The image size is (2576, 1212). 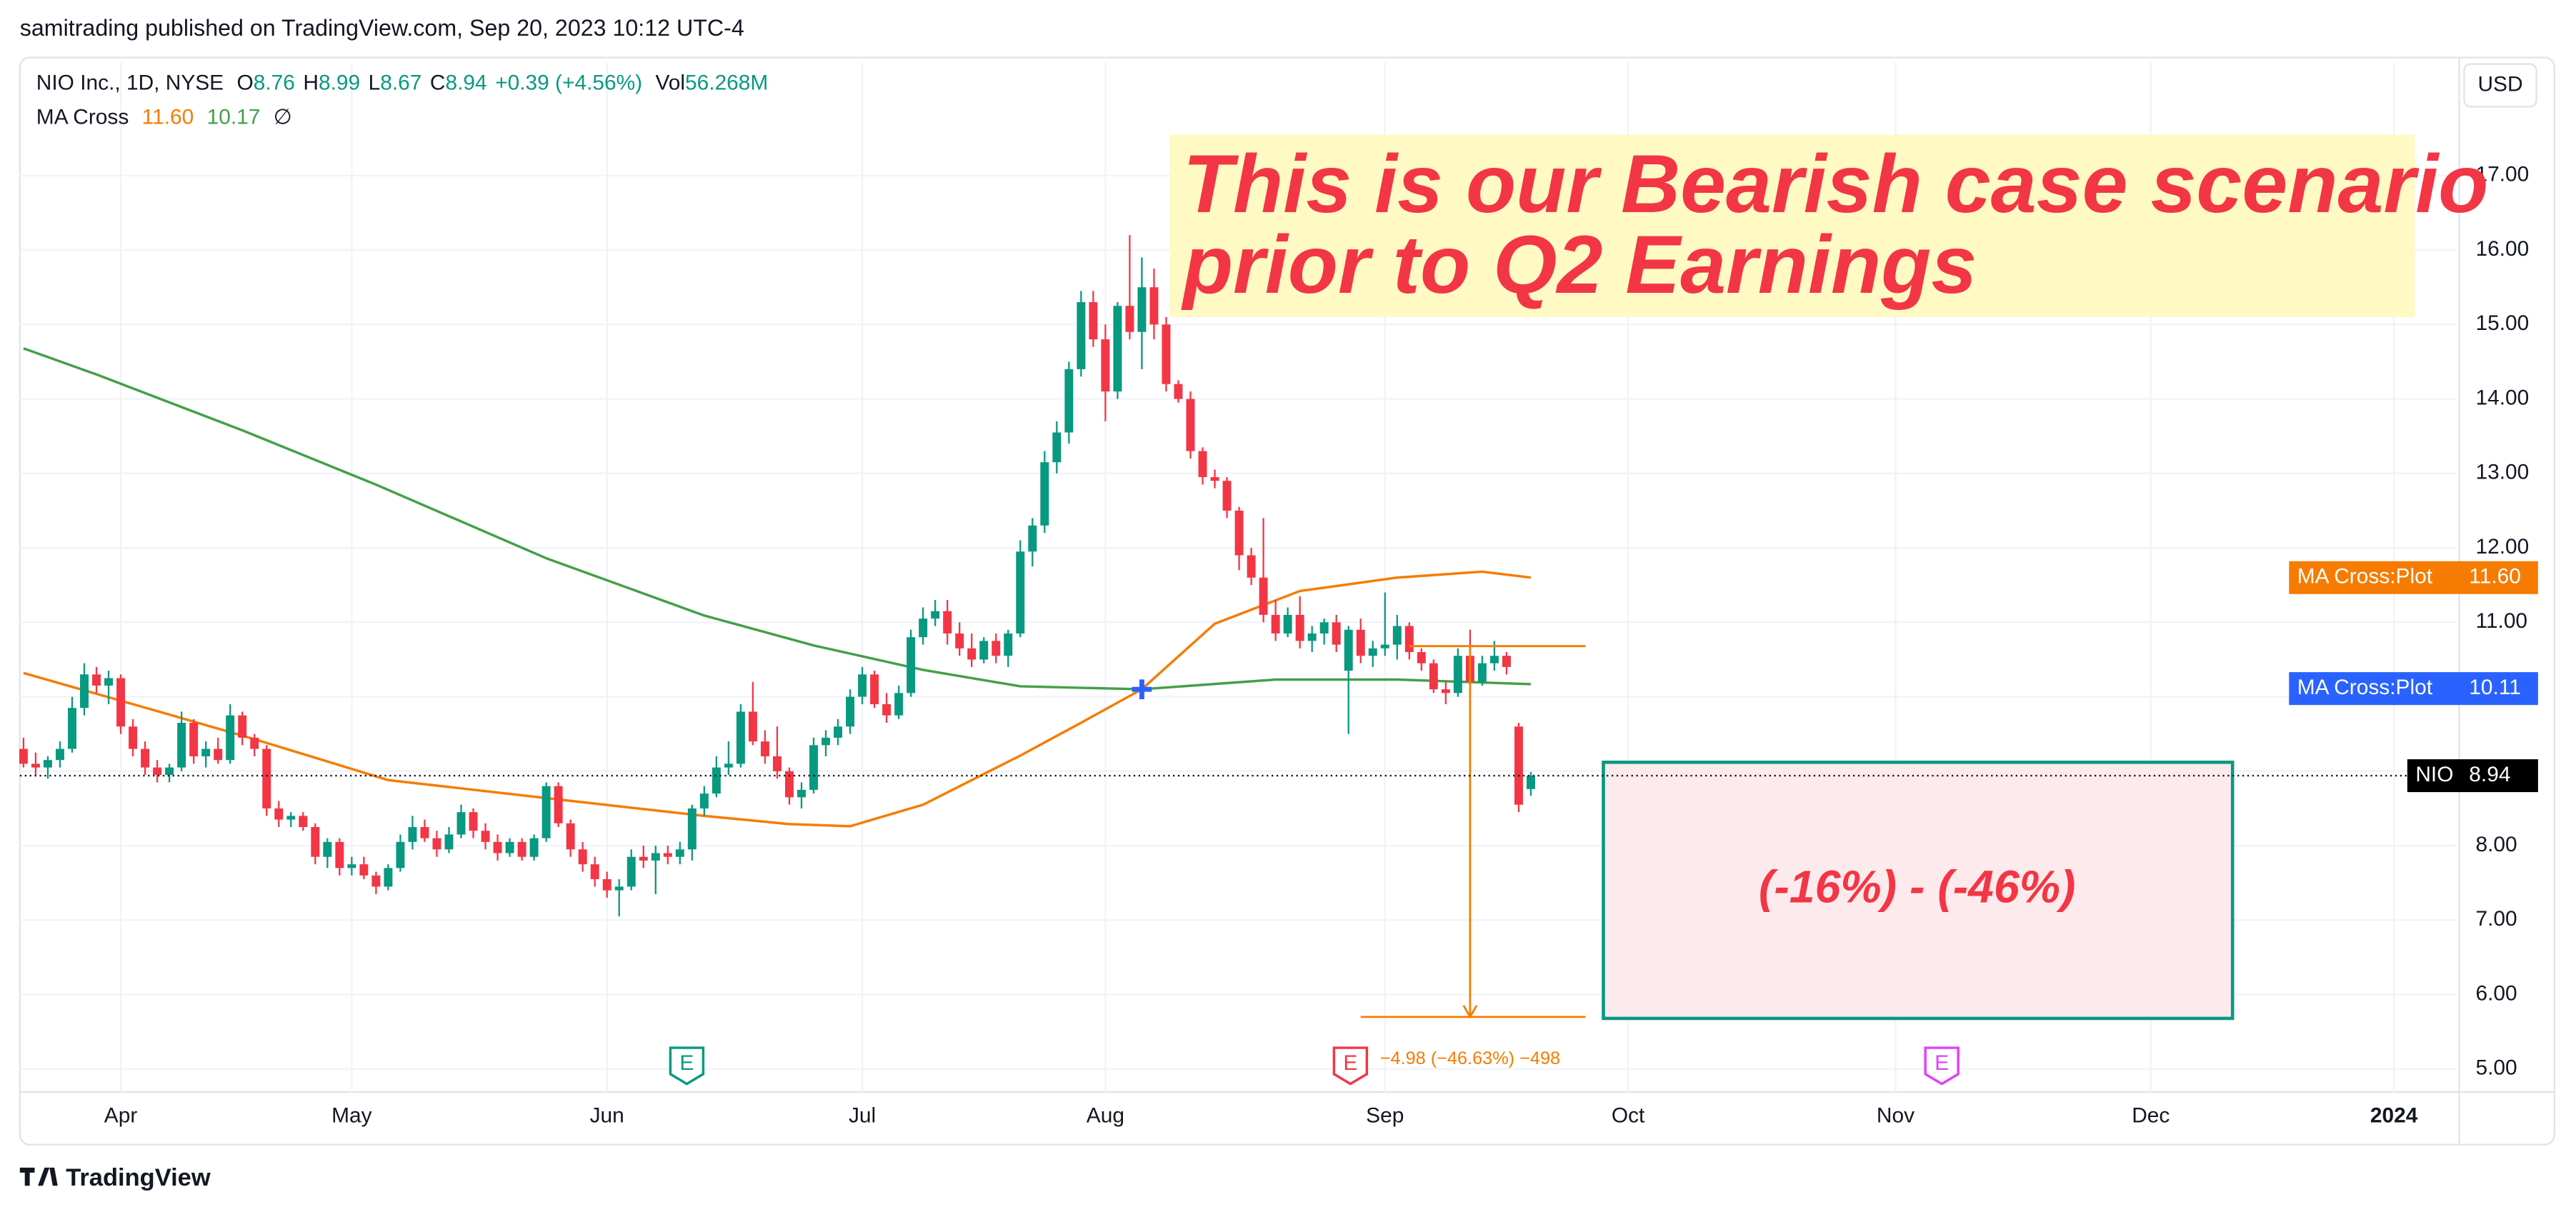 I want to click on legend-label: H, so click(x=311, y=82).